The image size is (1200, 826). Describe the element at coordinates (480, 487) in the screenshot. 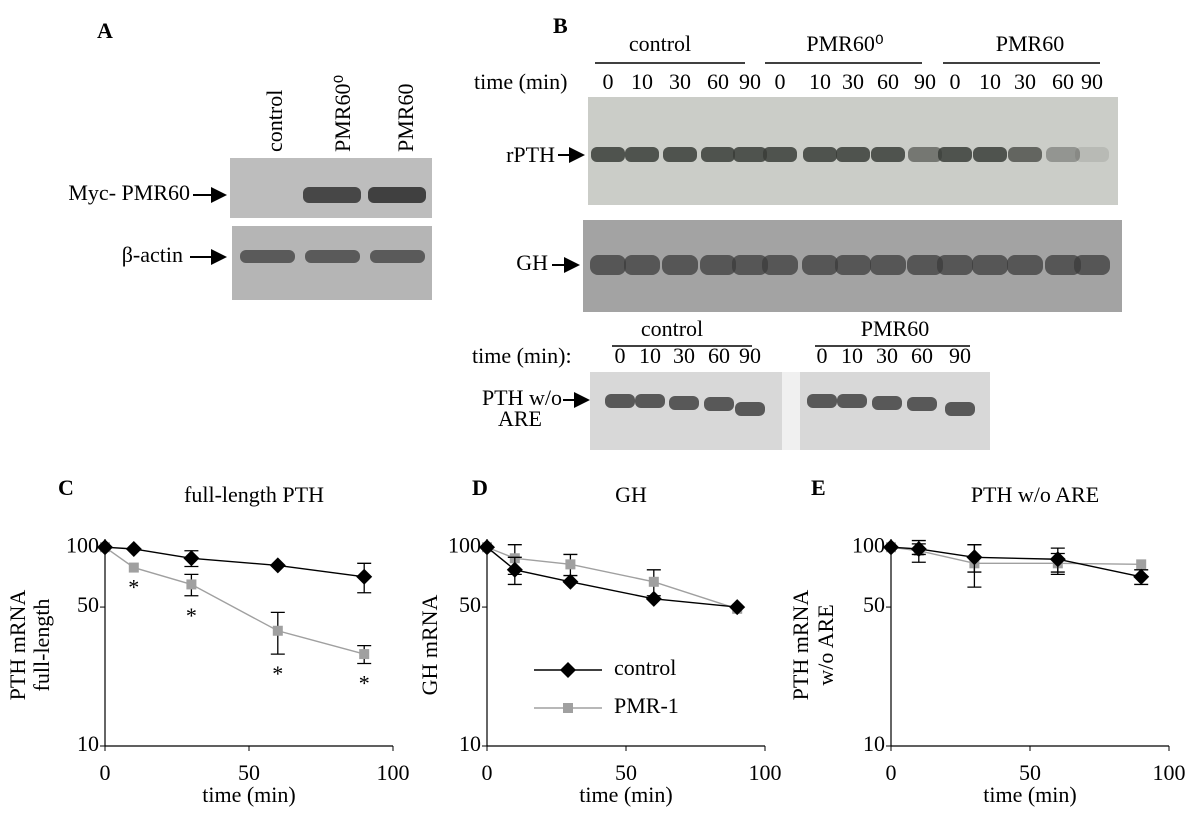

I see `panel-letter: D` at that location.